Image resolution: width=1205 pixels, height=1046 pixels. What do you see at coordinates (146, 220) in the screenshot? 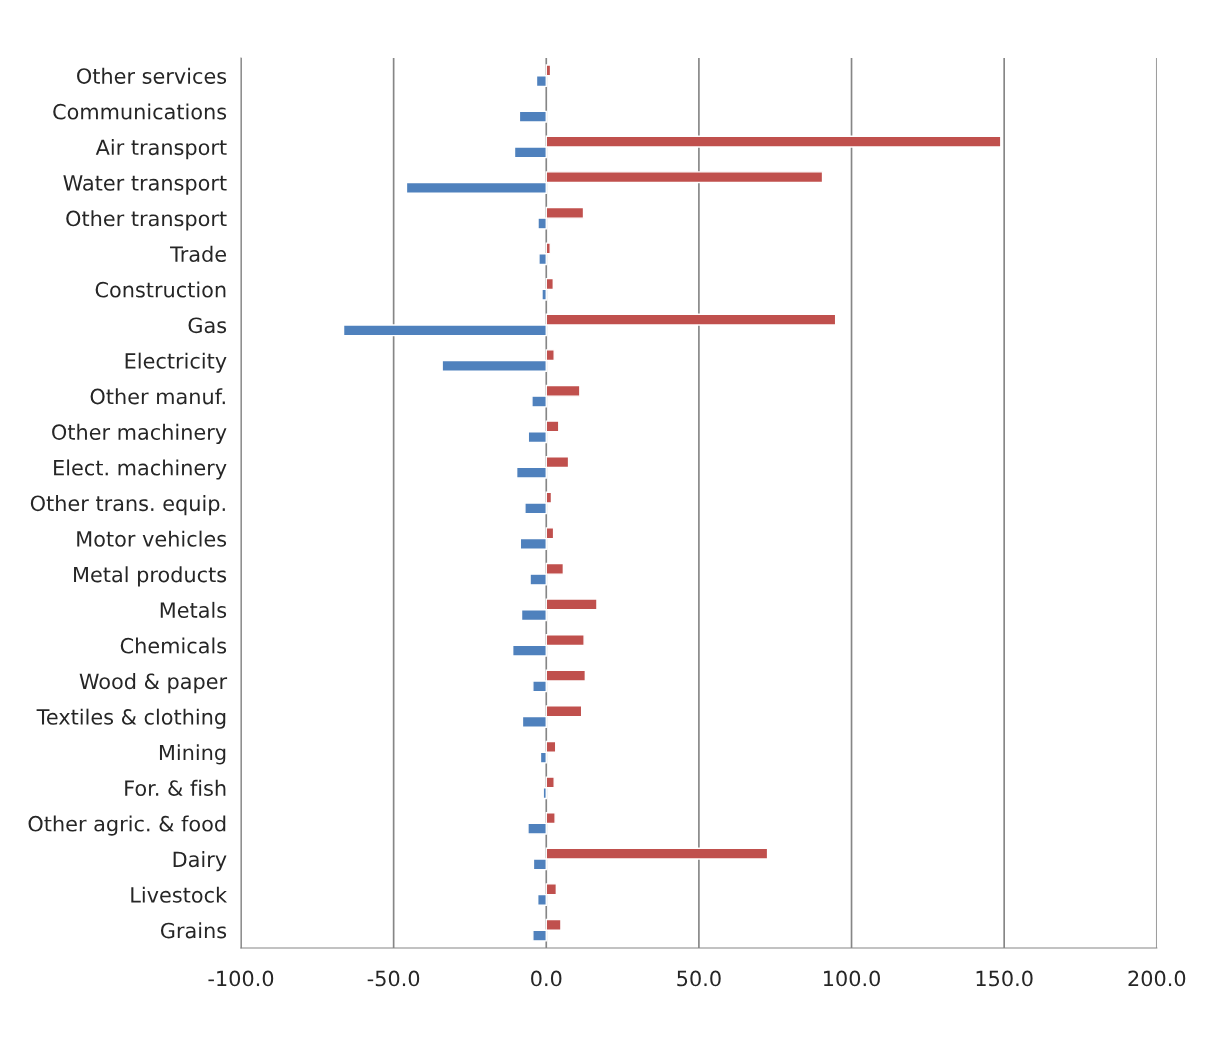
I see `y-tick-label: Other transport` at bounding box center [146, 220].